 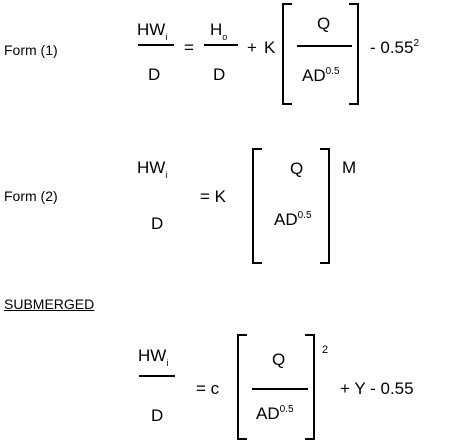 What do you see at coordinates (31, 50) in the screenshot?
I see `form1-label: Form (1)` at bounding box center [31, 50].